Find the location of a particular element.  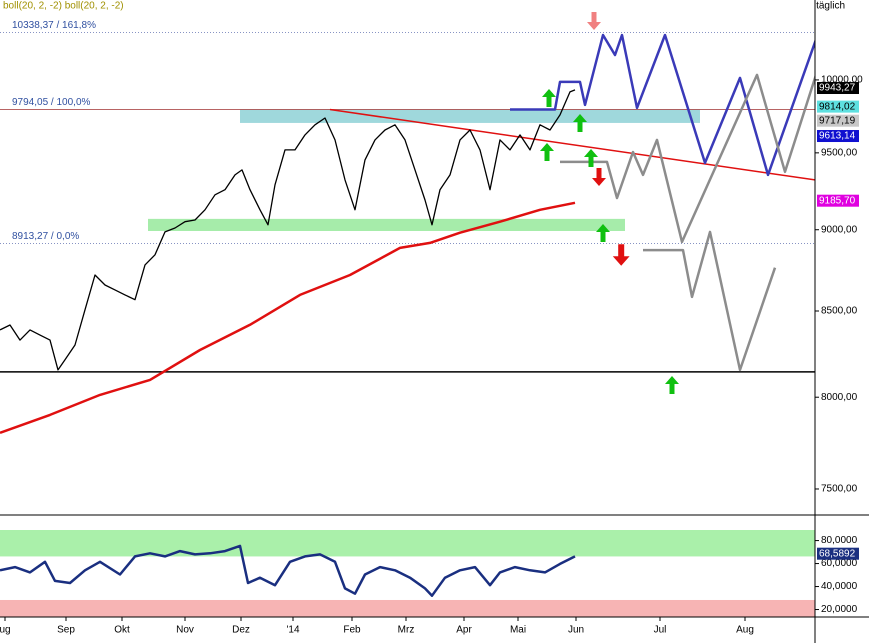

x-tick-label: Aug is located at coordinates (745, 630).